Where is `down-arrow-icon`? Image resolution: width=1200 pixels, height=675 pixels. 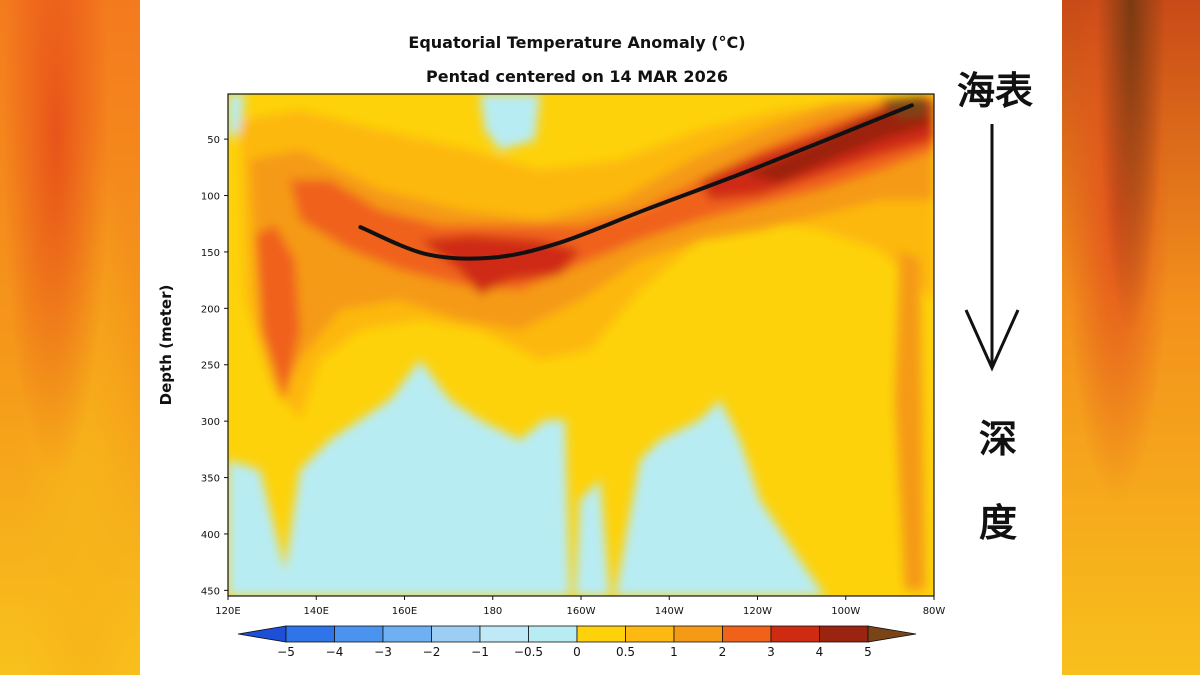 down-arrow-icon is located at coordinates (992, 248).